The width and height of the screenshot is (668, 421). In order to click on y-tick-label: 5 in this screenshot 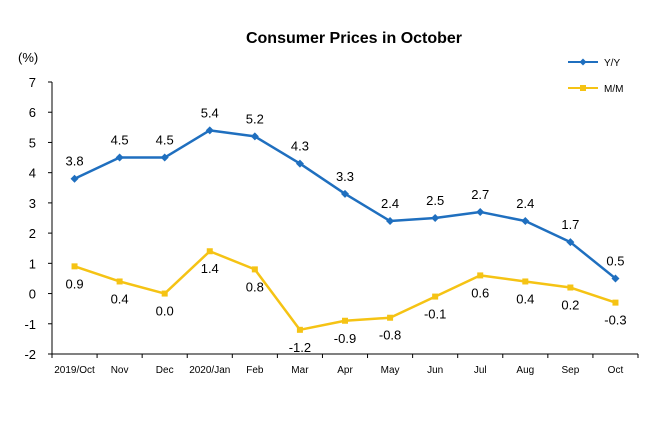, I will do `click(32, 142)`.